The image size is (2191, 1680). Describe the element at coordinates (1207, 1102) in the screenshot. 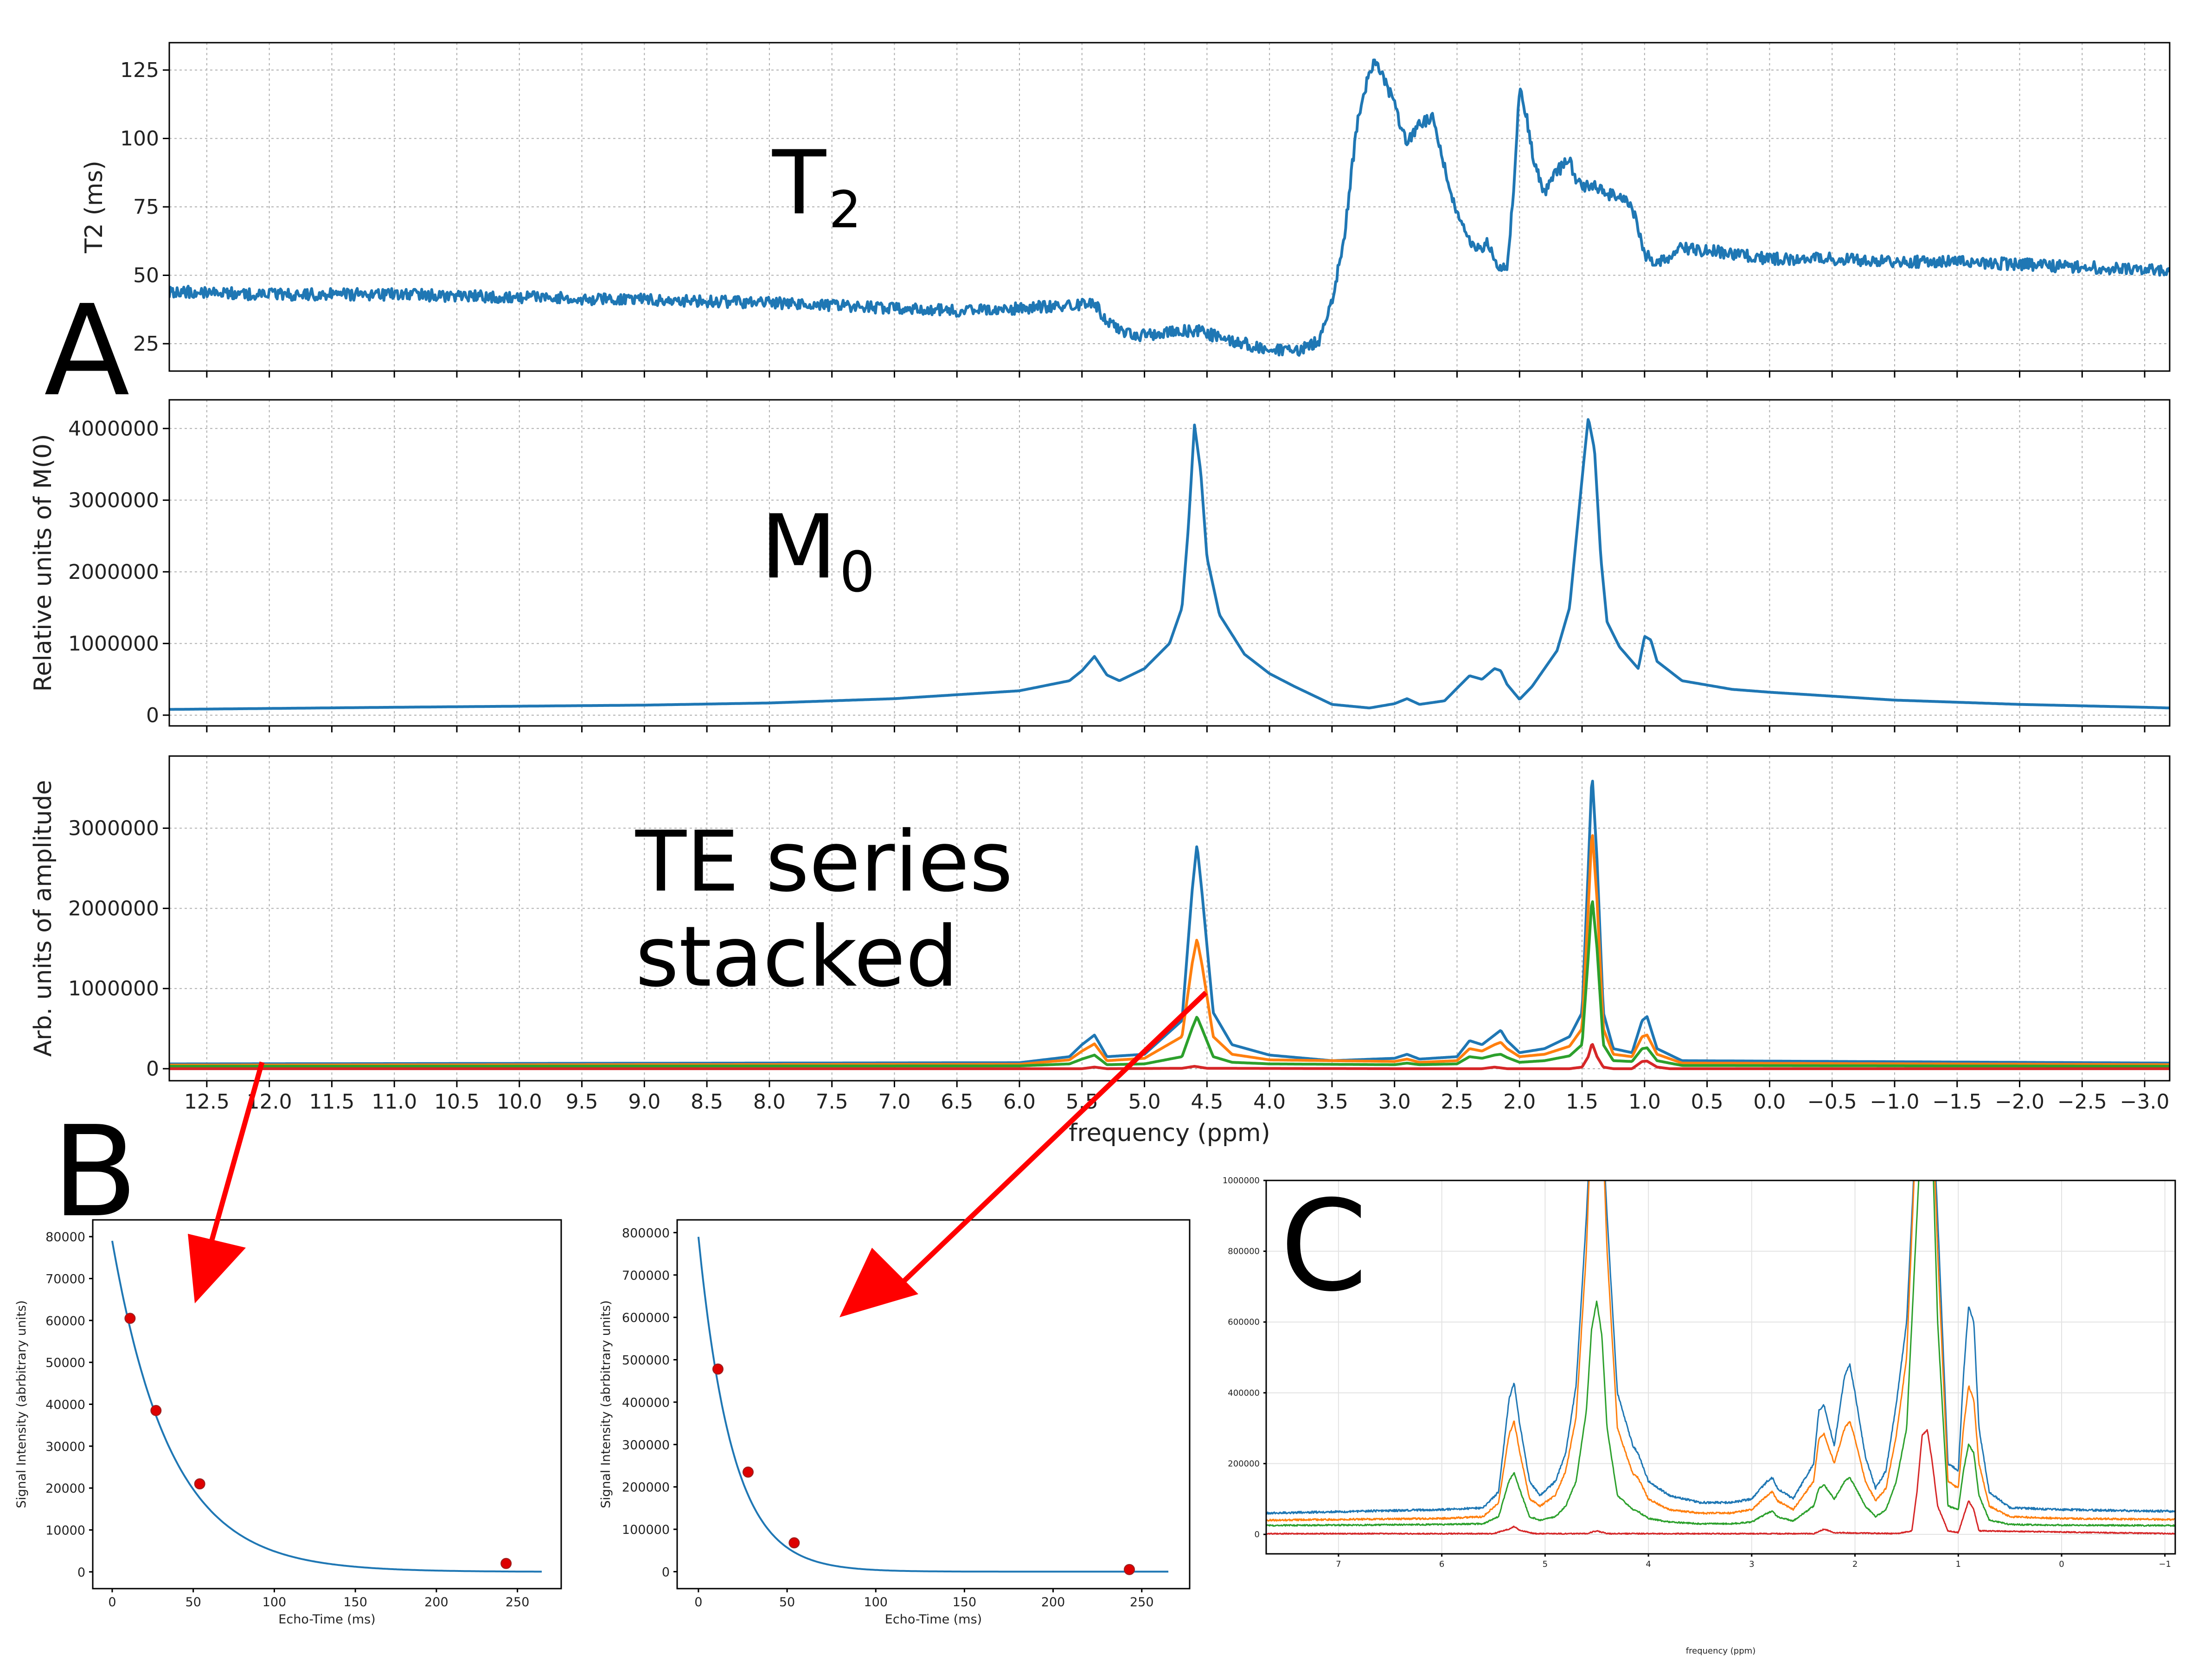

I see `x-tick-label: 4.5` at that location.